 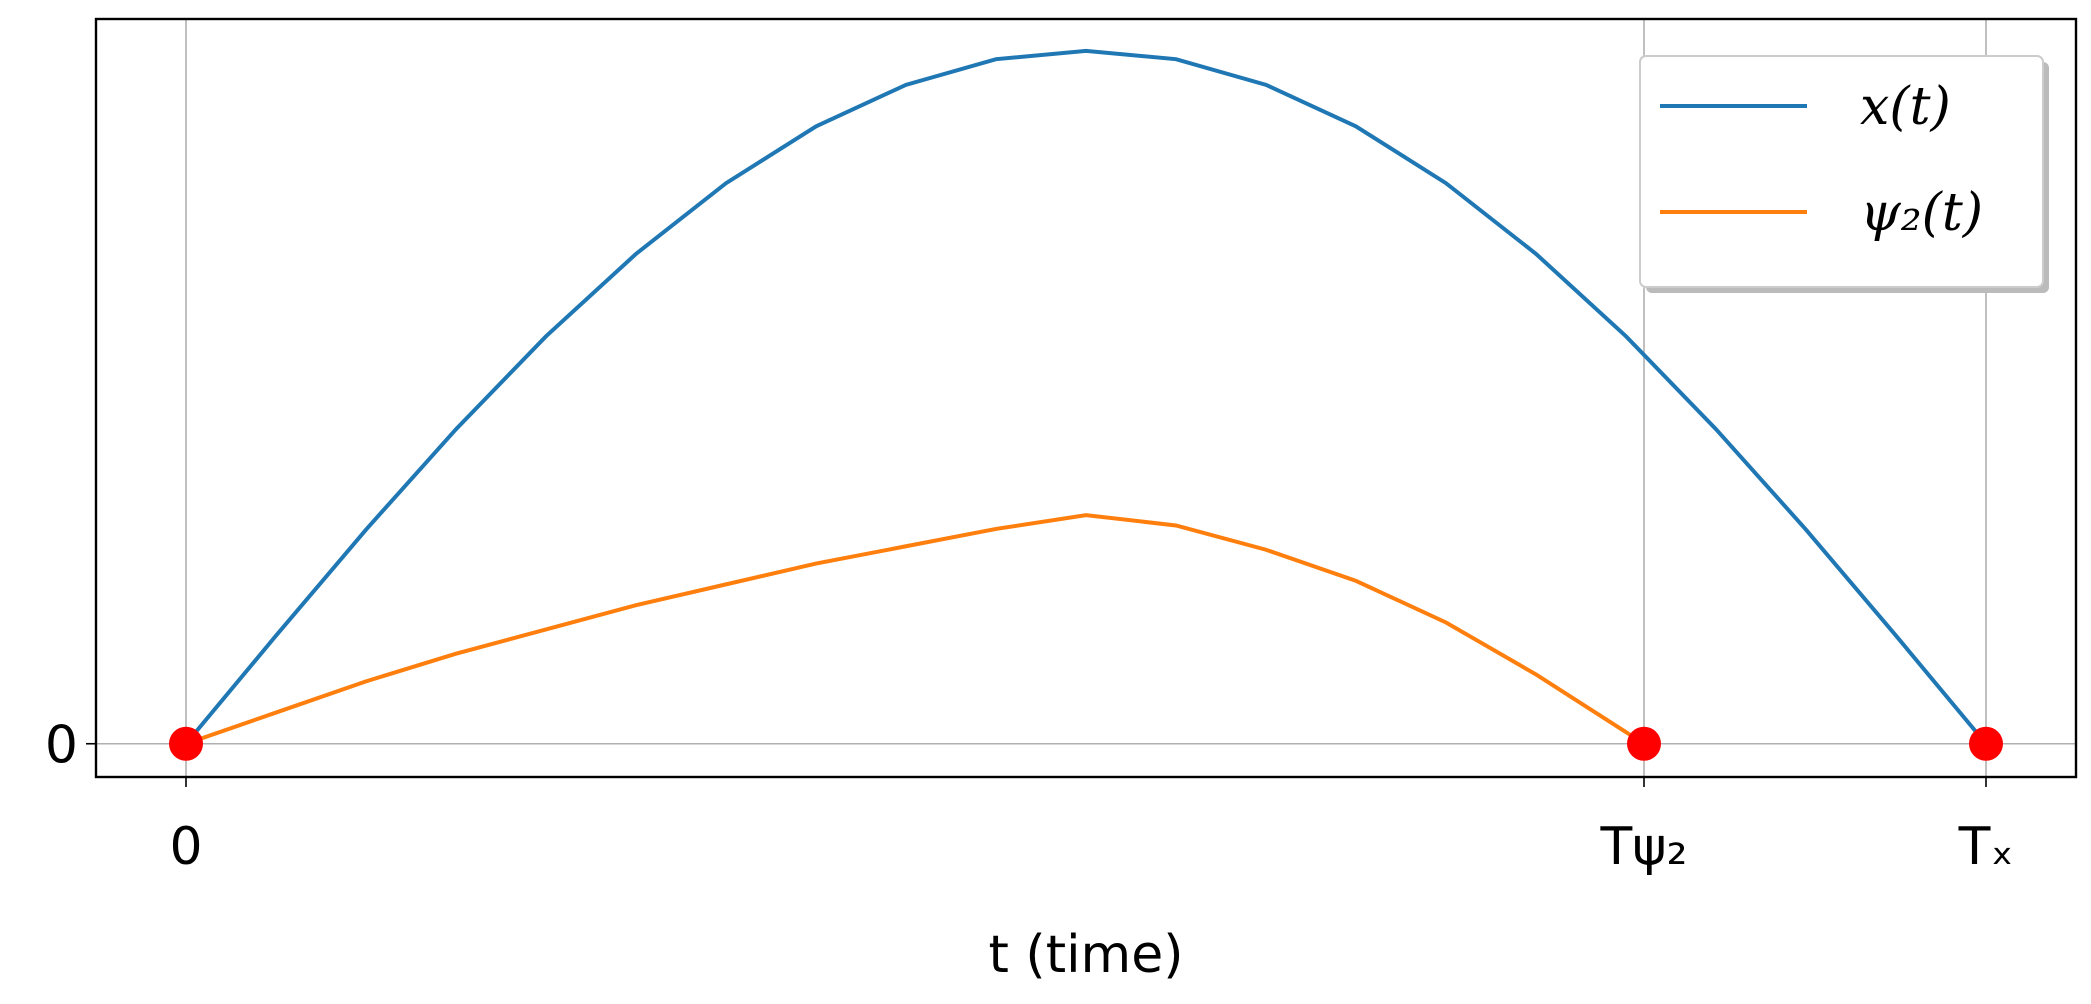 What do you see at coordinates (1841, 171) in the screenshot?
I see `legend-box` at bounding box center [1841, 171].